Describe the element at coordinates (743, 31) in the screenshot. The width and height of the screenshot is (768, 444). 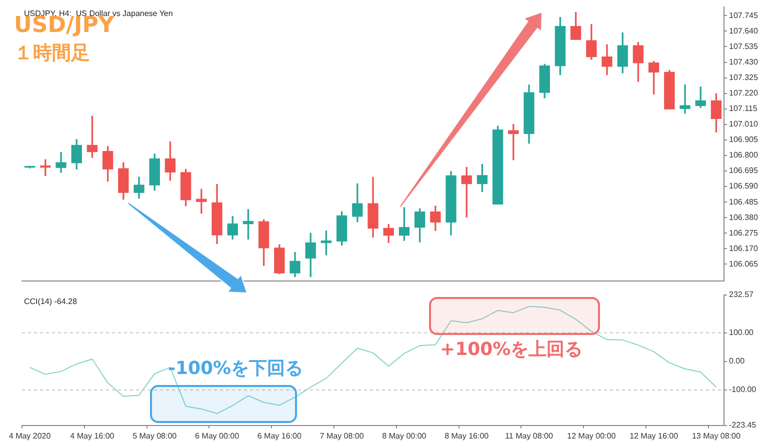
I see `y-tick-label: 107.640` at that location.